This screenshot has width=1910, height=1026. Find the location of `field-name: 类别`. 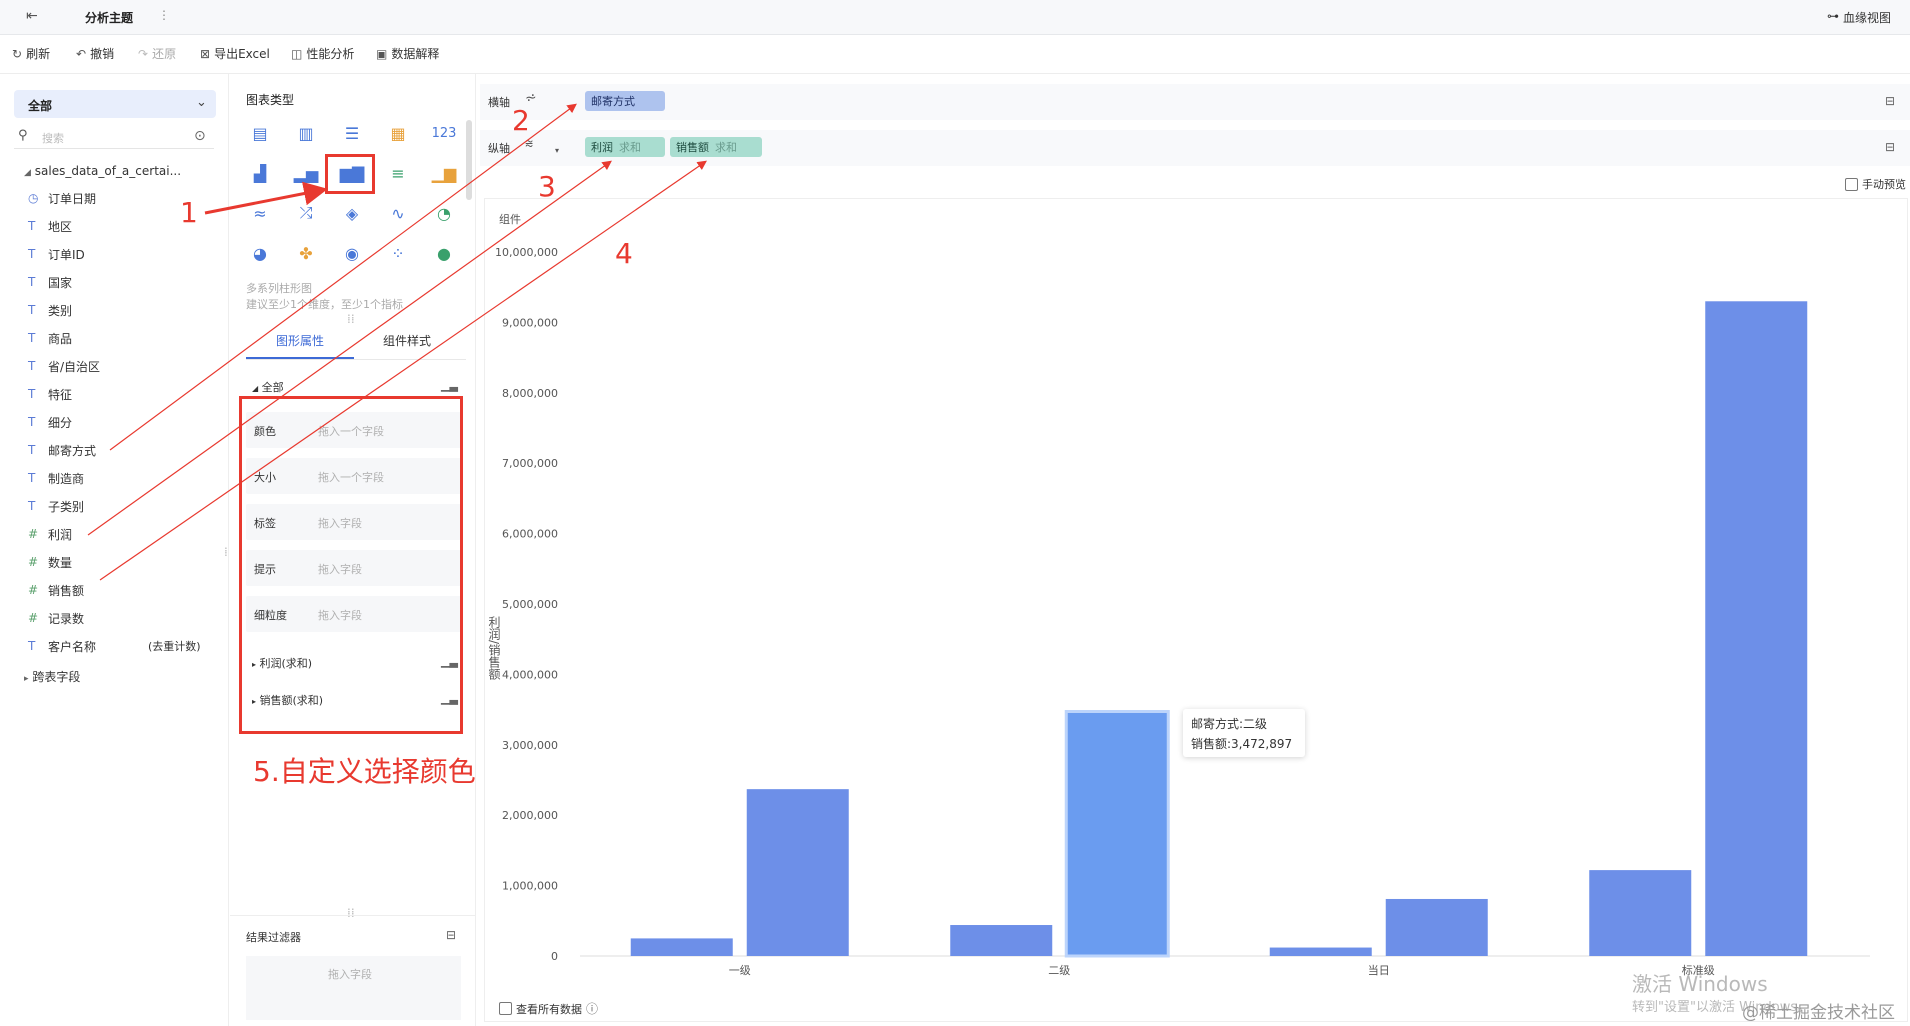

field-name: 类别 is located at coordinates (60, 310).